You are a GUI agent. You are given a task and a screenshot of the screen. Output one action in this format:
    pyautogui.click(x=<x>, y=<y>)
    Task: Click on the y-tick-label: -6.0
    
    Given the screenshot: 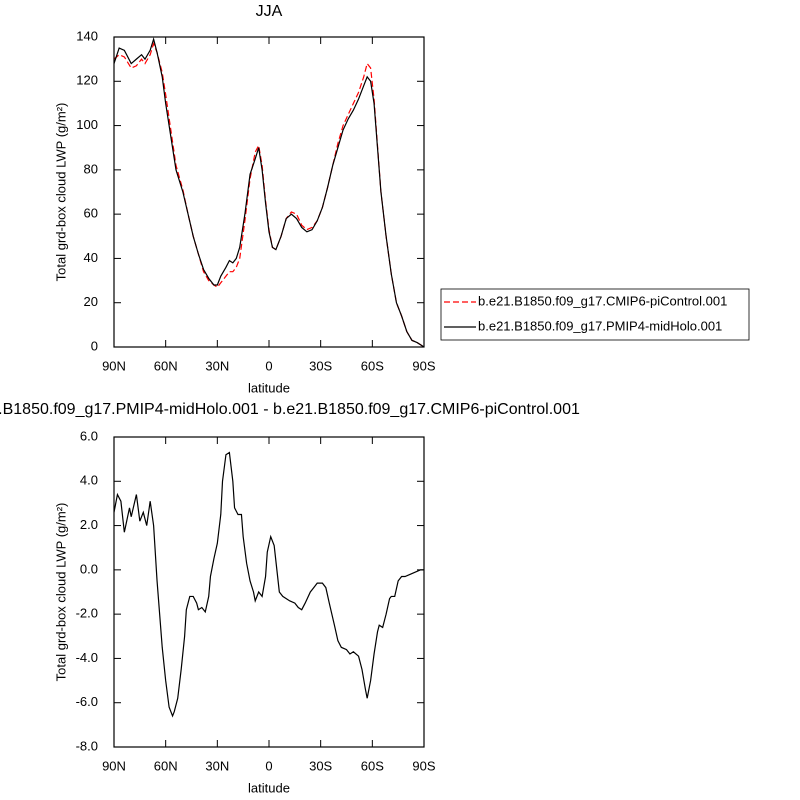 What is the action you would take?
    pyautogui.click(x=87, y=701)
    